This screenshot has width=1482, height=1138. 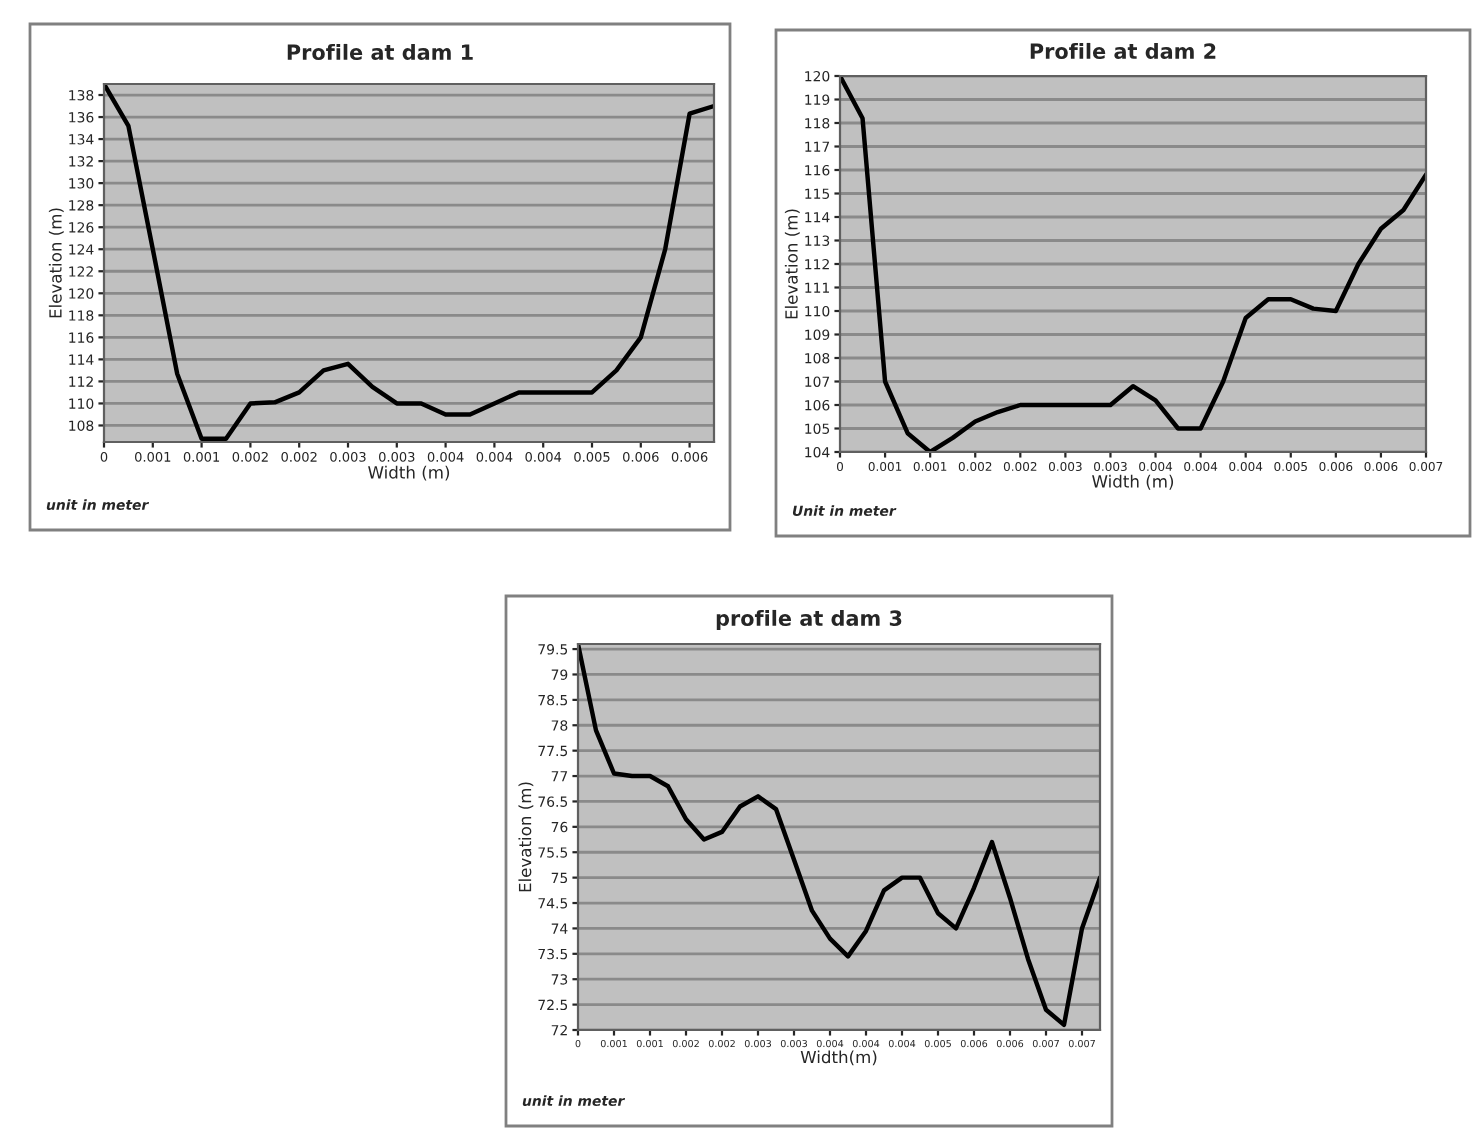 I want to click on chart-title: Profile at dam 2, so click(x=1123, y=51).